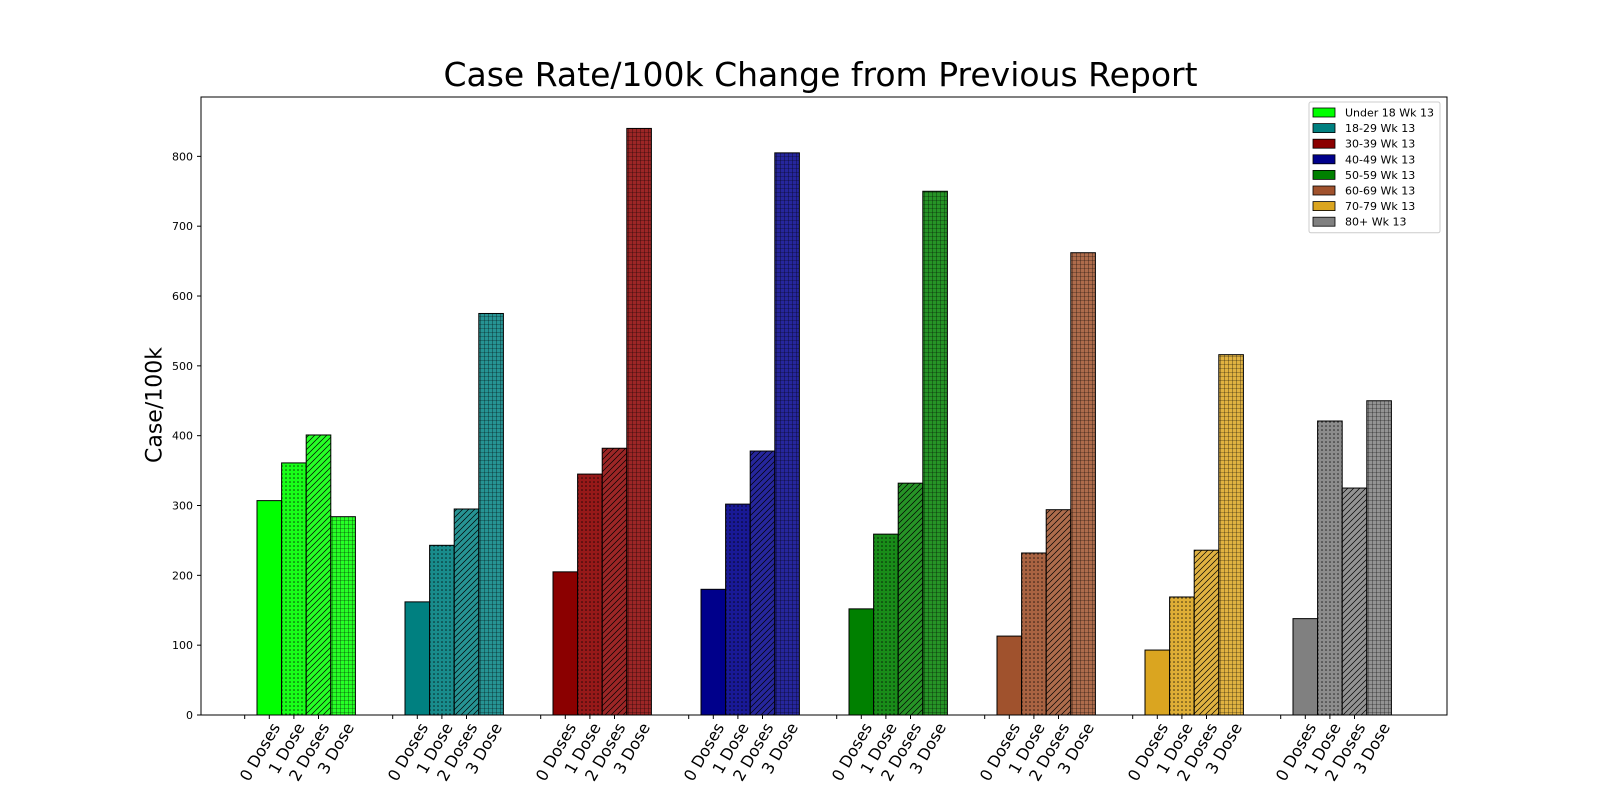 The image size is (1600, 800). I want to click on y-tick-label: 0, so click(189, 715).